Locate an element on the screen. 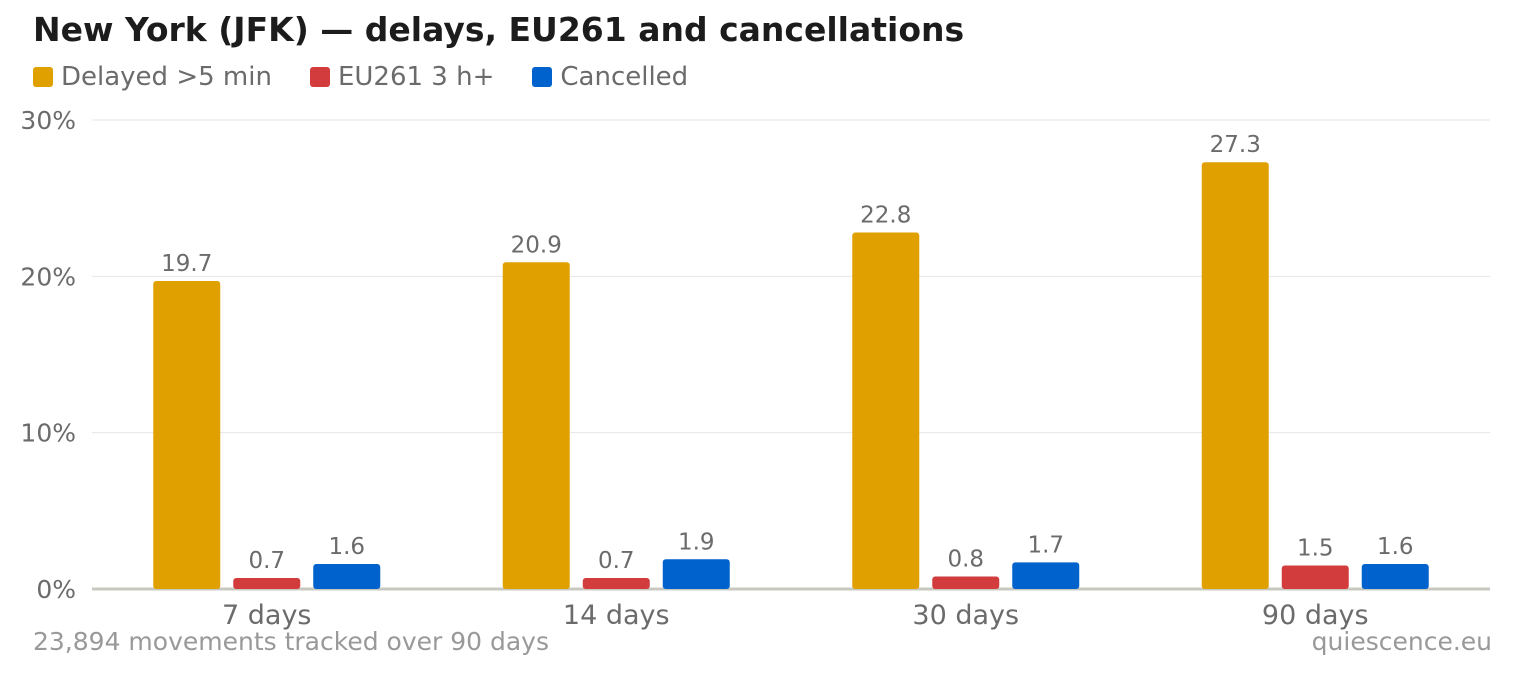 This screenshot has height=680, width=1520. y-tick-label: 10% is located at coordinates (48, 433).